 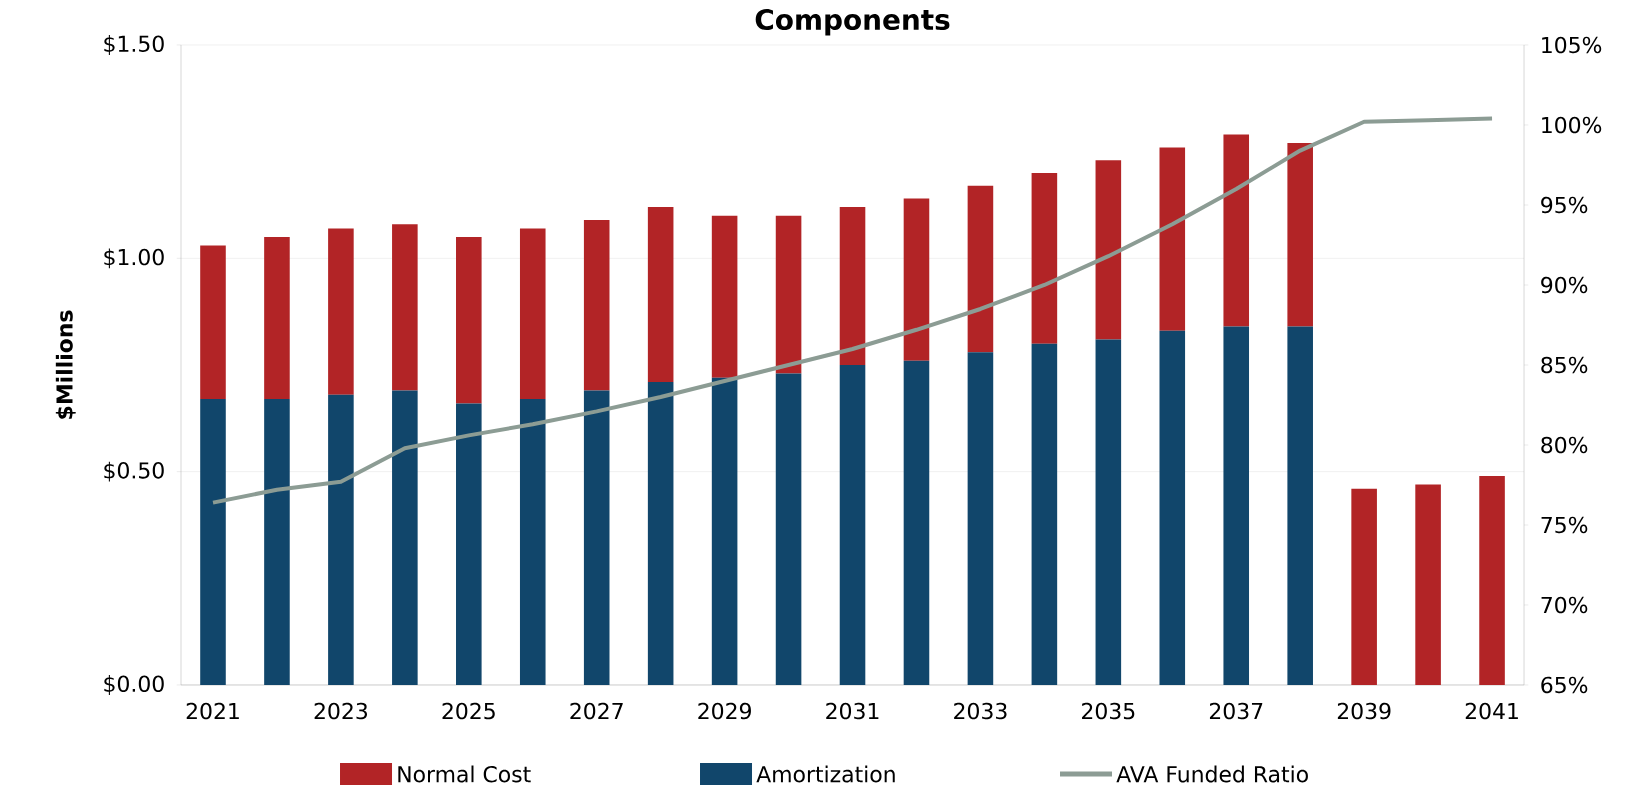 I want to click on chart-title: Components, so click(x=852, y=22).